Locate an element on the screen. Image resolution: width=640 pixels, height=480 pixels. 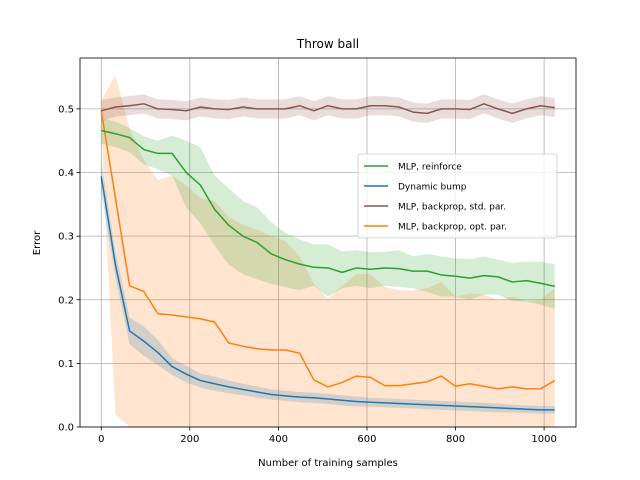
y-tick-label: 0.2 is located at coordinates (66, 300).